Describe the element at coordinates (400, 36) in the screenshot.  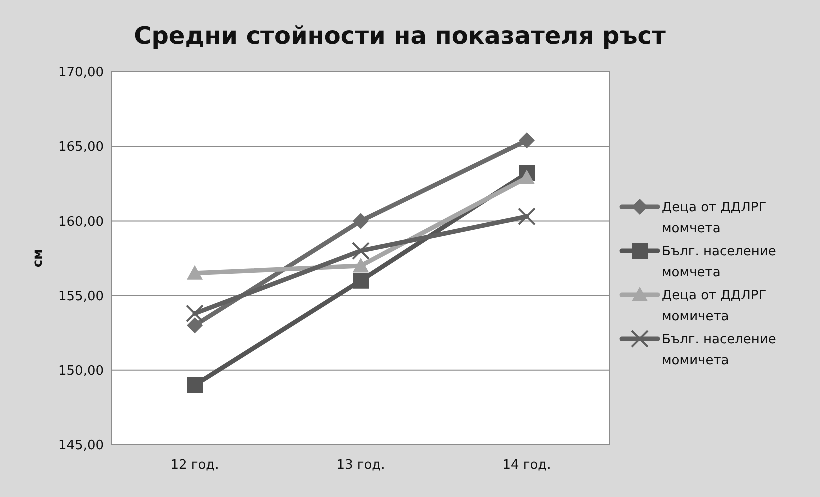
I see `chart-title: Средни стойности на показателя ръст` at that location.